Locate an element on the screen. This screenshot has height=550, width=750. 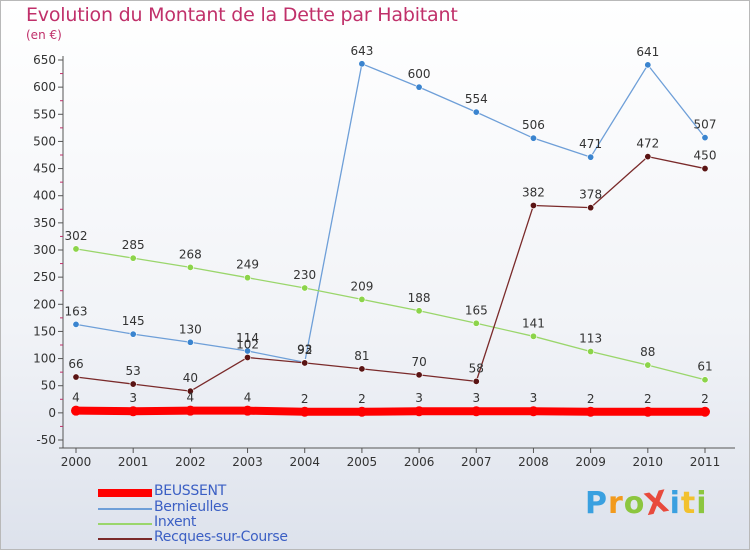
data-label-inxent: 285 is located at coordinates (133, 245).